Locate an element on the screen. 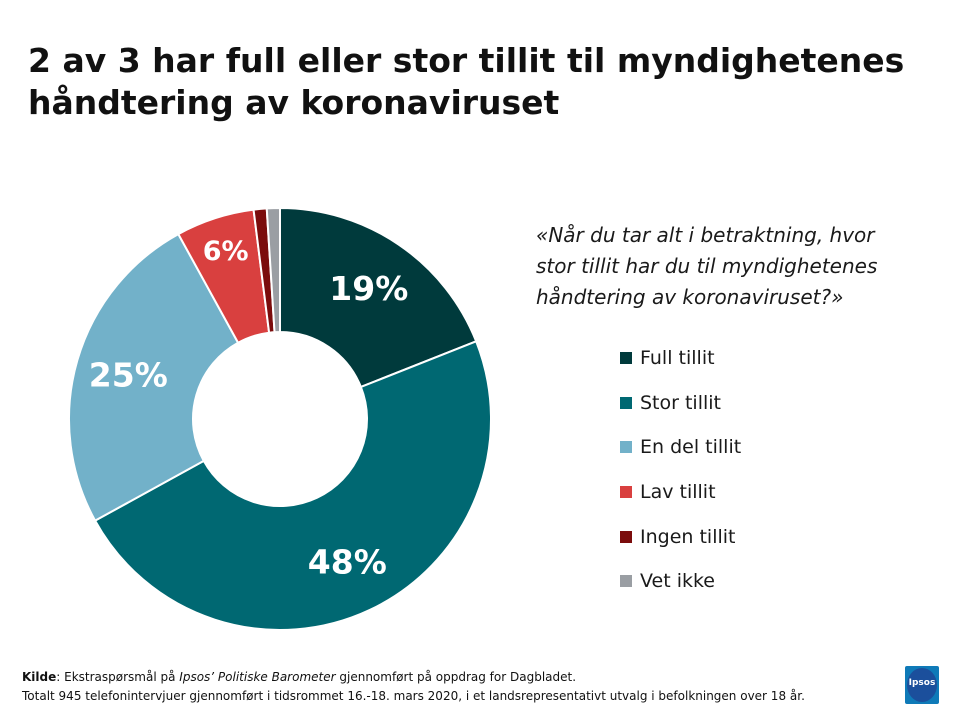 This screenshot has width=960, height=720. survey-question-line-2: stor tillit har du til myndighetenes is located at coordinates (707, 266).